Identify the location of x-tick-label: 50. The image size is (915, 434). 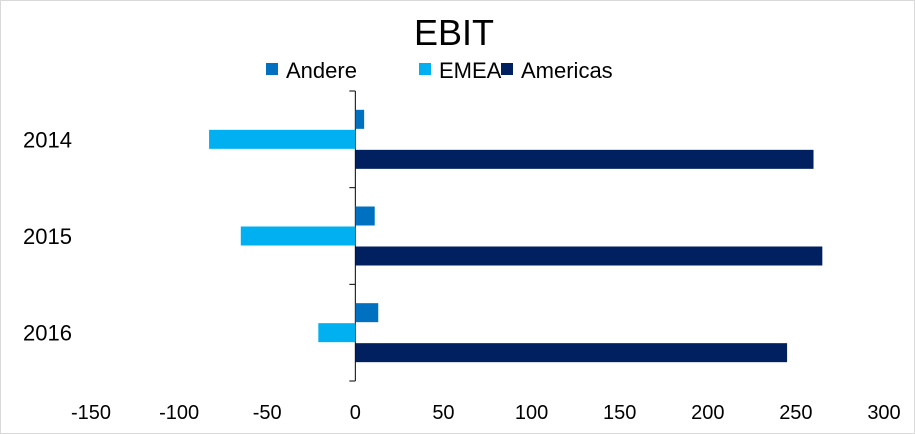
(443, 413).